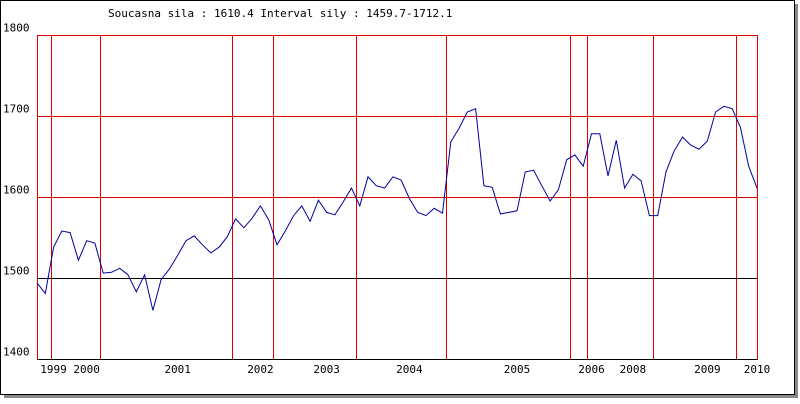  What do you see at coordinates (16, 190) in the screenshot?
I see `y-tick-label: 1600` at bounding box center [16, 190].